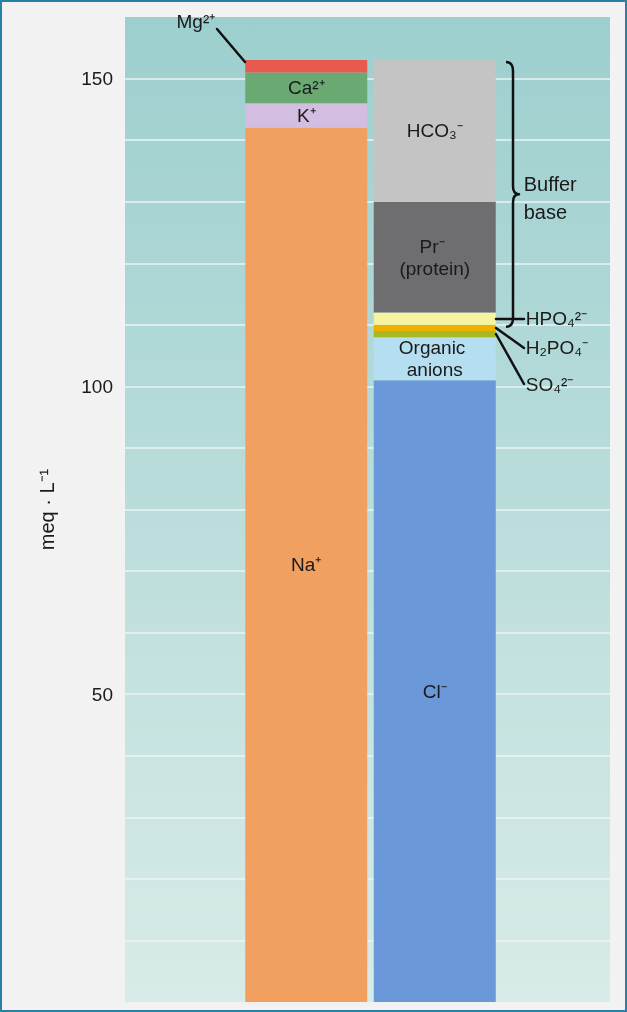 The height and width of the screenshot is (1012, 627). Describe the element at coordinates (47, 509) in the screenshot. I see `y-axis-title: meq · L⁻¹` at that location.